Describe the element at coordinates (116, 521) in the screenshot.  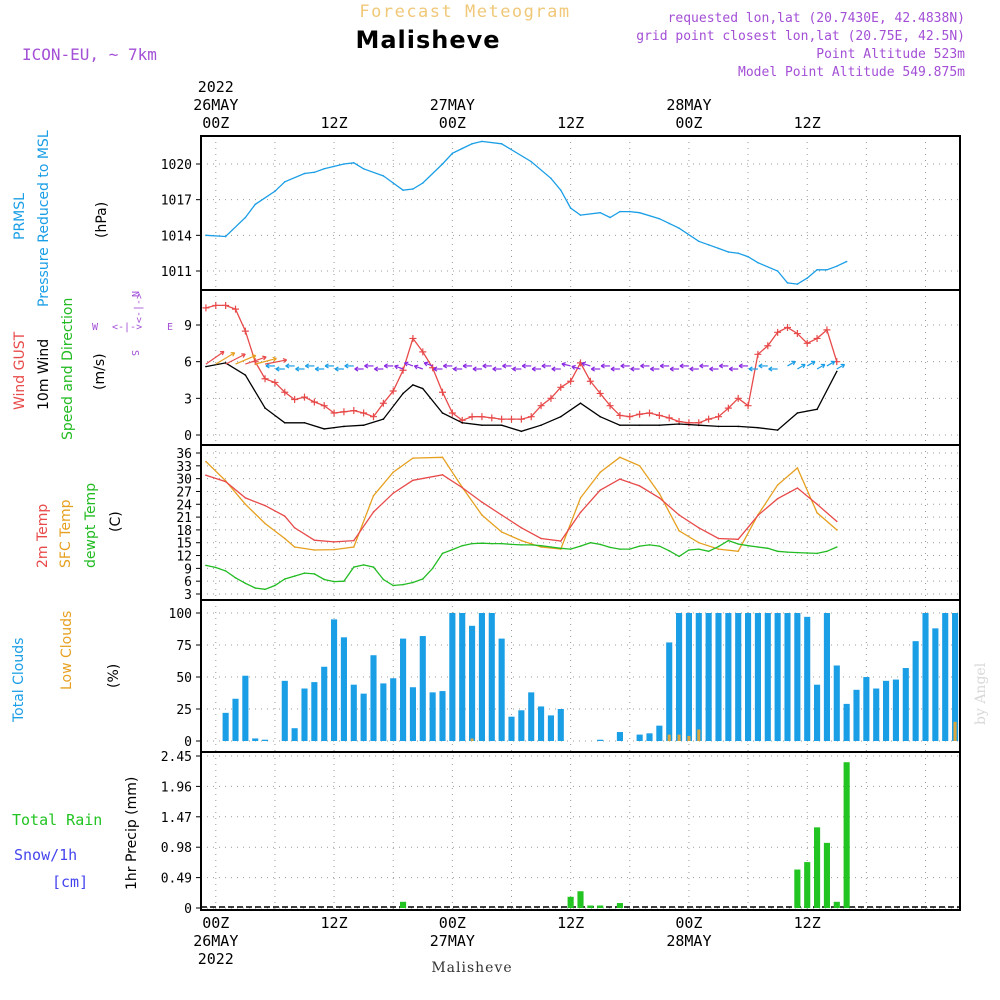
I see `temp-unit: (C)` at that location.